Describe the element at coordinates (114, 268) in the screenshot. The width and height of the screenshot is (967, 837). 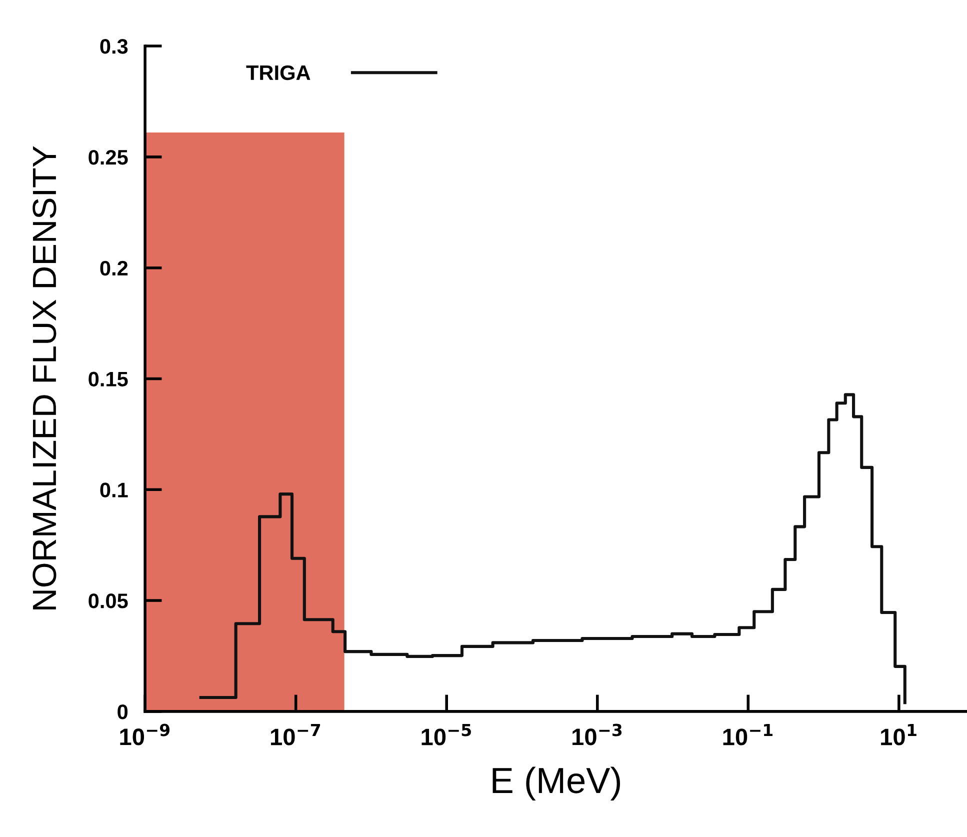
I see `y-tick-label: 0.2` at that location.